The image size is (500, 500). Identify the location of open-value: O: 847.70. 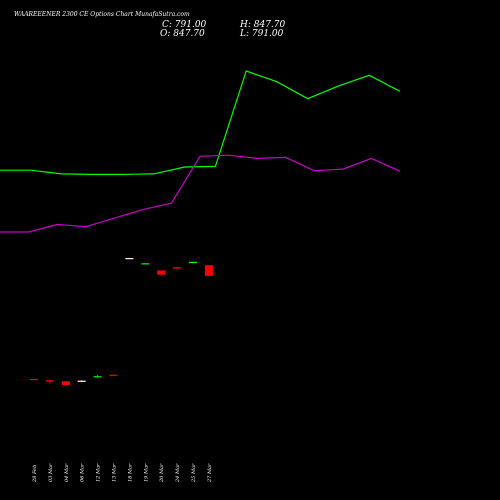
(182, 34).